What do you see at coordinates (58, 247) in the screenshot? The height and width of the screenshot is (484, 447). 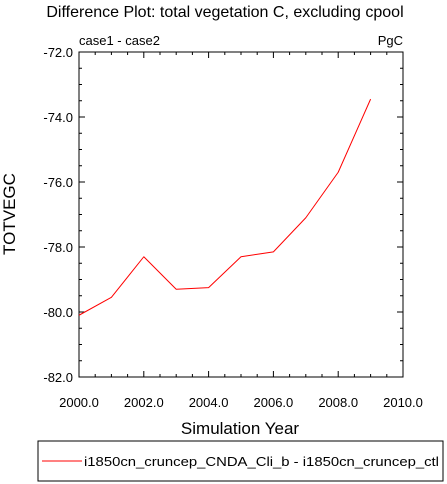 I see `y-tick-label: -78.0` at bounding box center [58, 247].